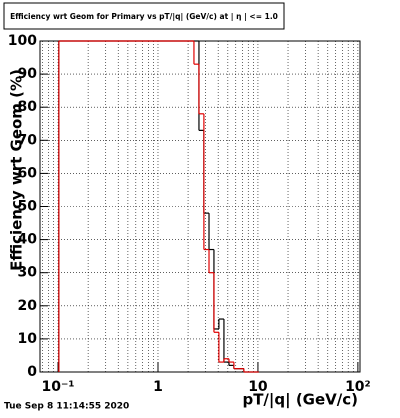 This screenshot has width=400, height=418. What do you see at coordinates (28, 140) in the screenshot?
I see `y-tick-label: 70` at bounding box center [28, 140].